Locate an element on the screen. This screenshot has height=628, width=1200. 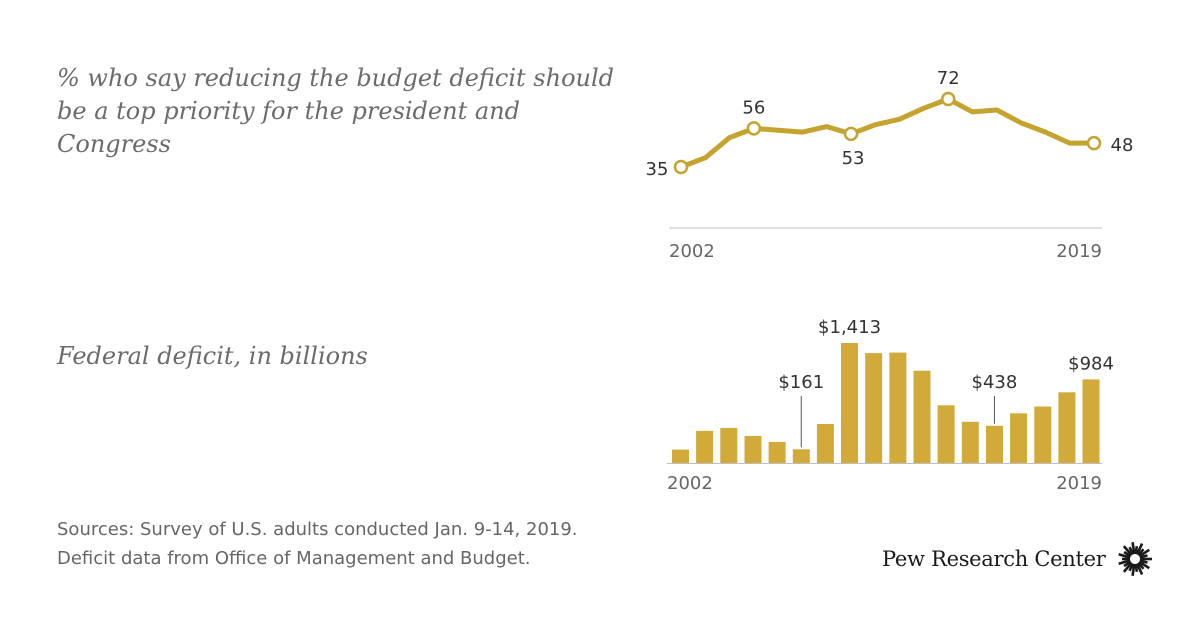
deficit-bar-chart: $161 $1,413 $438 $984 2002 2019 is located at coordinates (890, 405).